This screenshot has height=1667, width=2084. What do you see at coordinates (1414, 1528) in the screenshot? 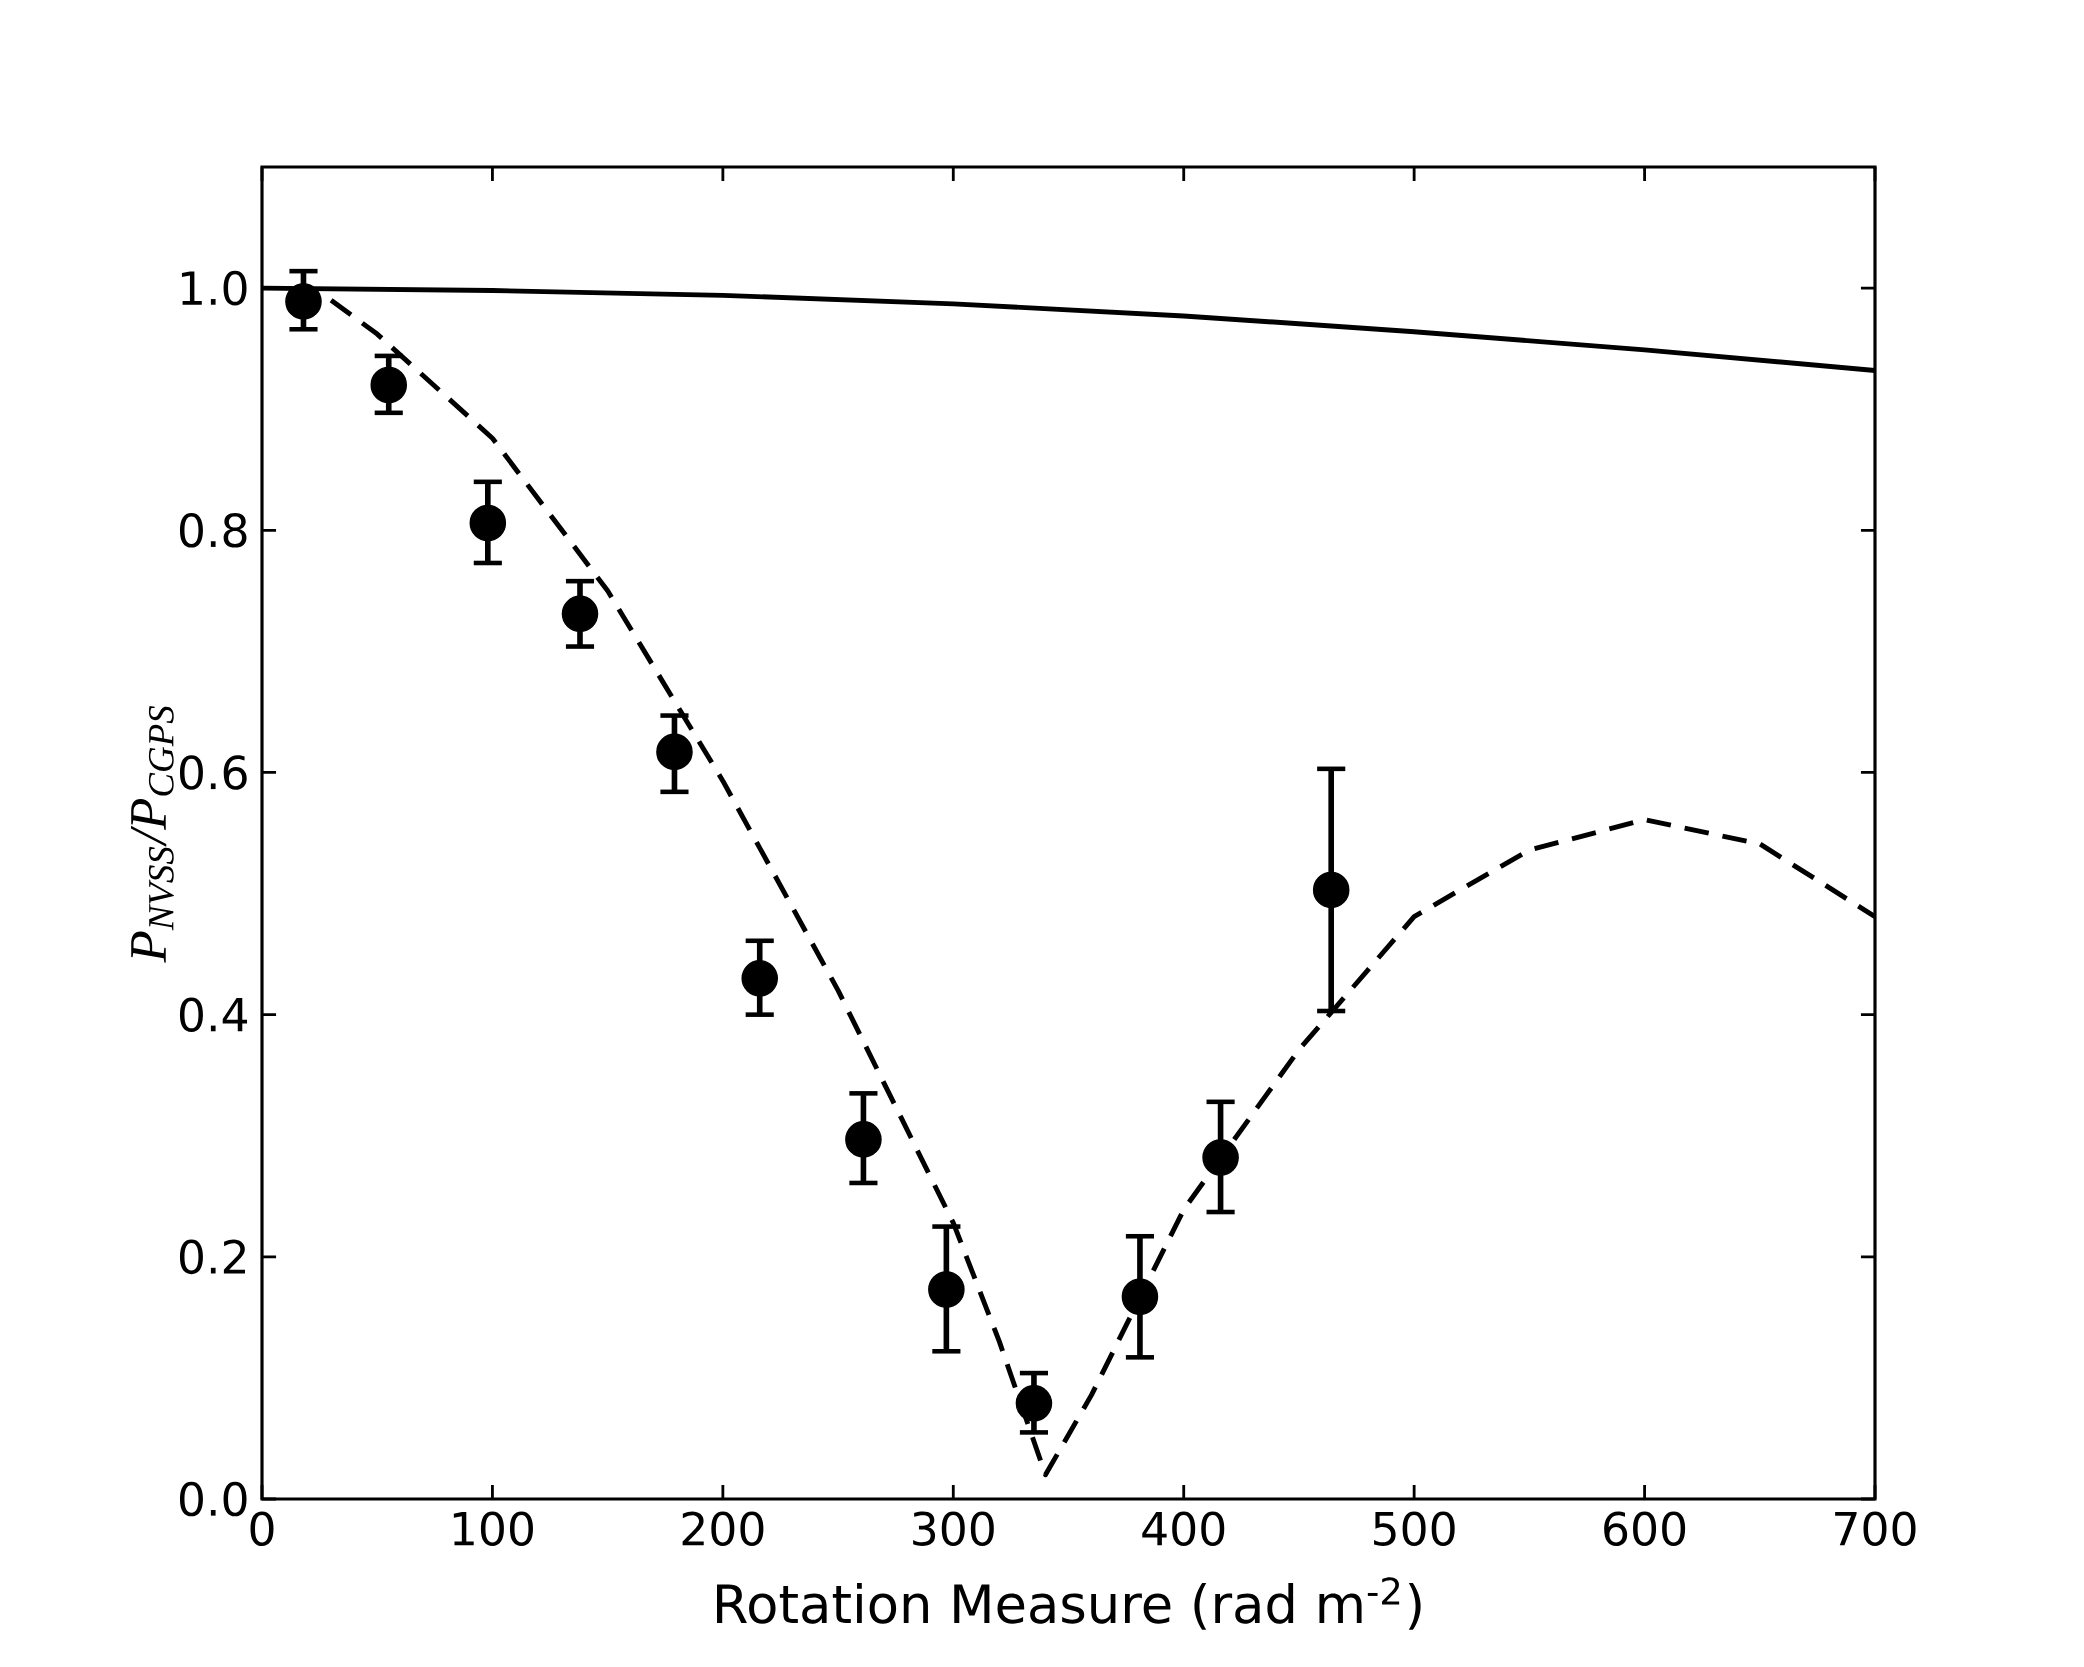
I see `x-tick-label: 500` at bounding box center [1414, 1528].